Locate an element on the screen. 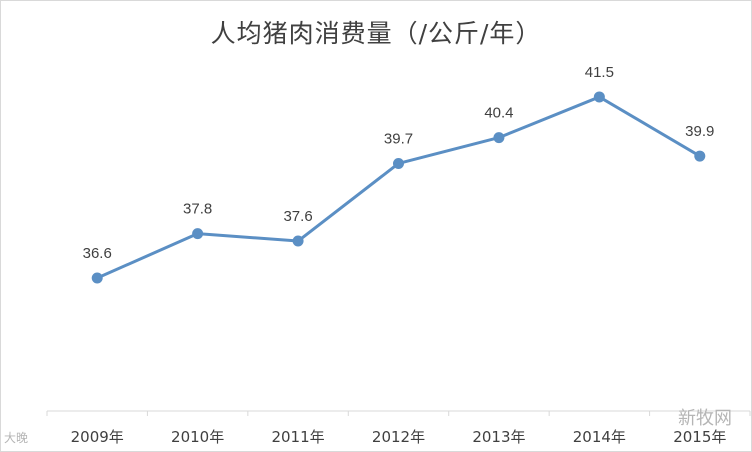 Image resolution: width=752 pixels, height=452 pixels. watermark-left: 大晚 is located at coordinates (16, 438).